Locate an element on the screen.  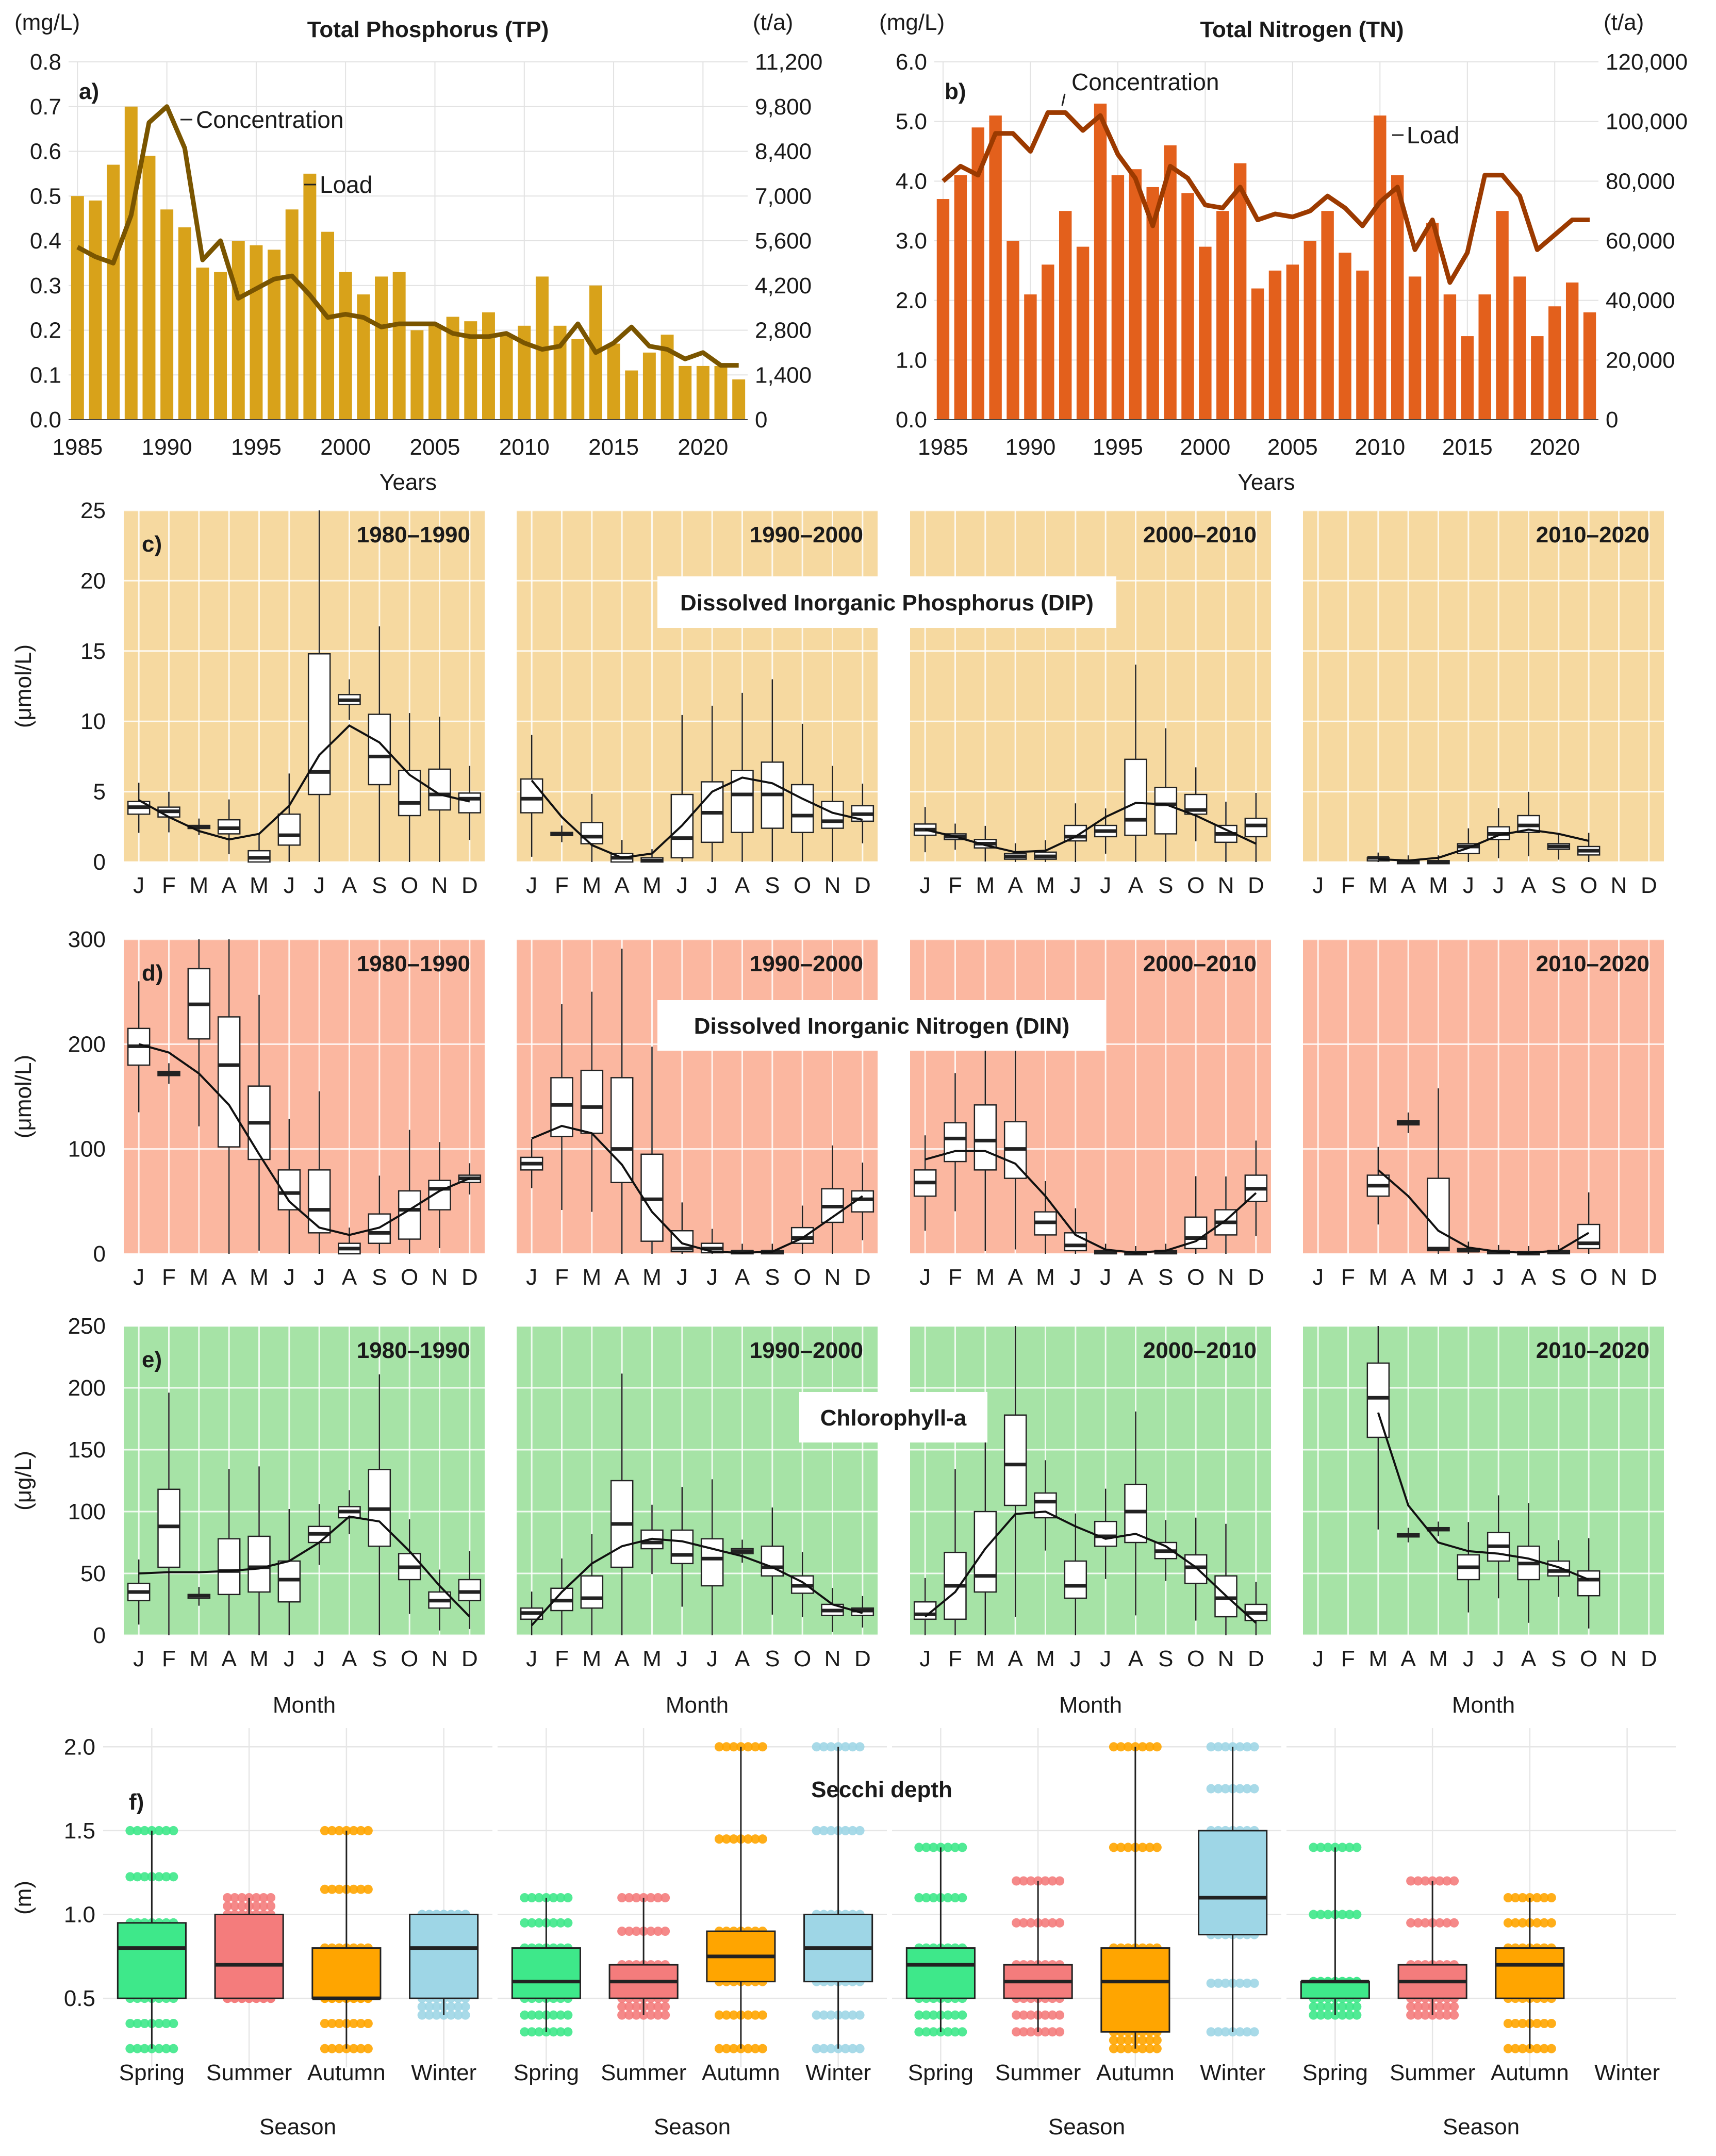
y-tick: 0 is located at coordinates (99, 1635).